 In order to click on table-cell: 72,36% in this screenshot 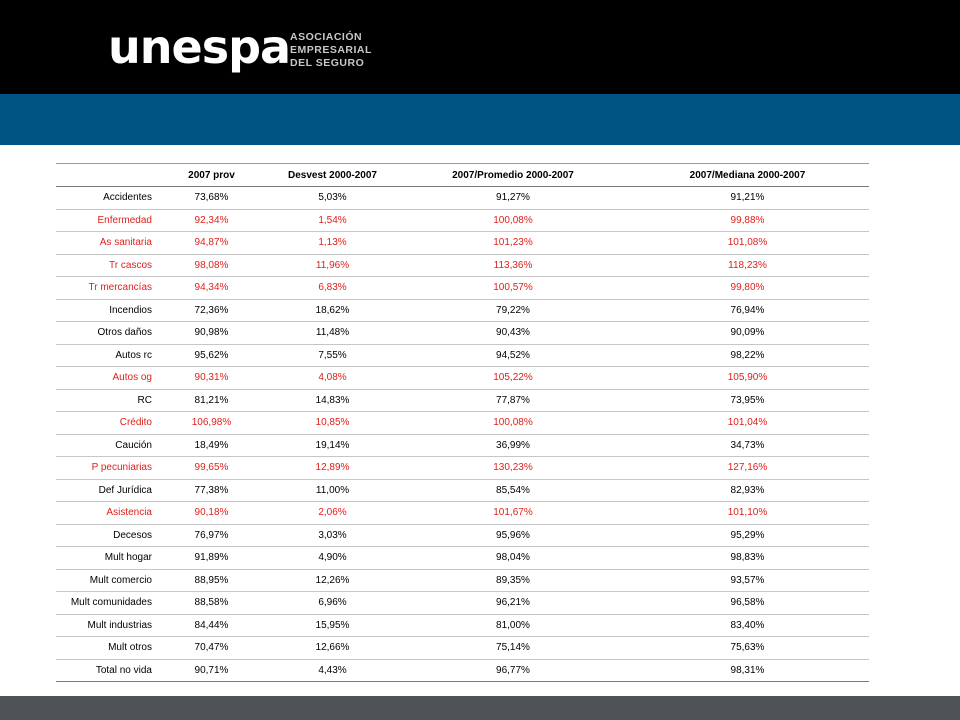, I will do `click(211, 310)`.